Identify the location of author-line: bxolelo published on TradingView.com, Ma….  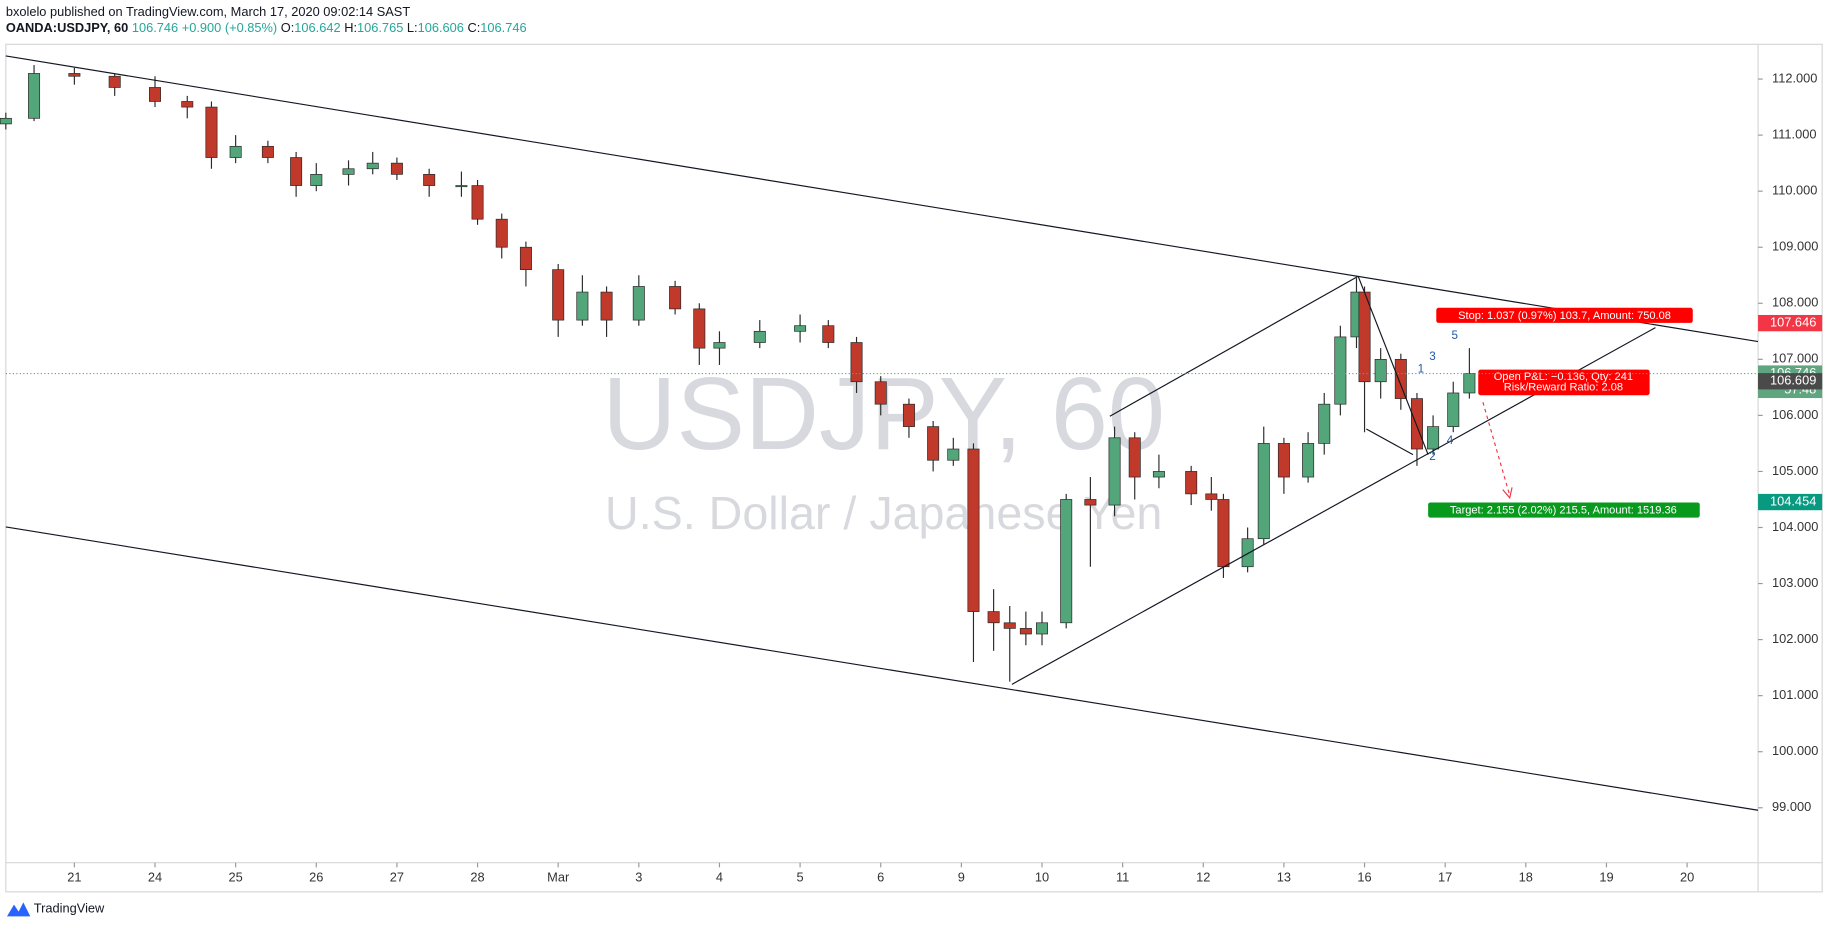
(208, 11).